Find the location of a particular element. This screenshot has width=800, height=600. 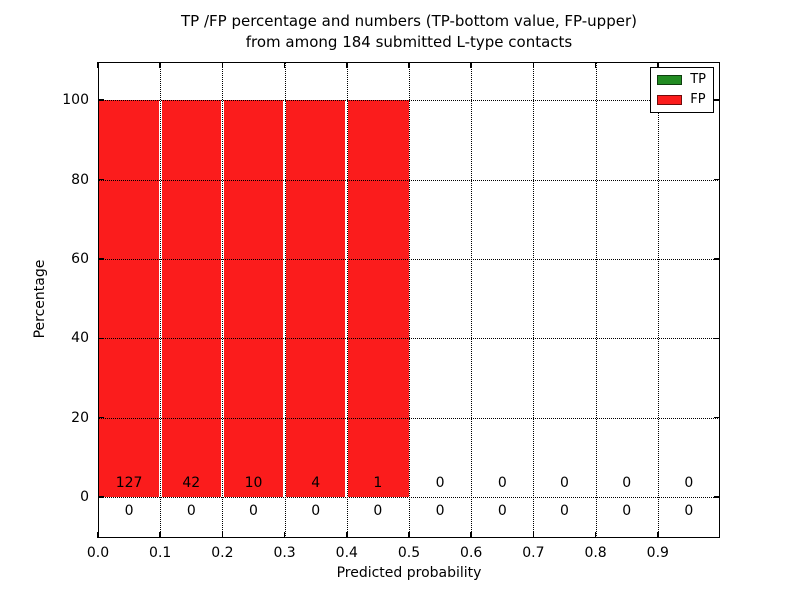

fp-legend-swatch is located at coordinates (670, 100).